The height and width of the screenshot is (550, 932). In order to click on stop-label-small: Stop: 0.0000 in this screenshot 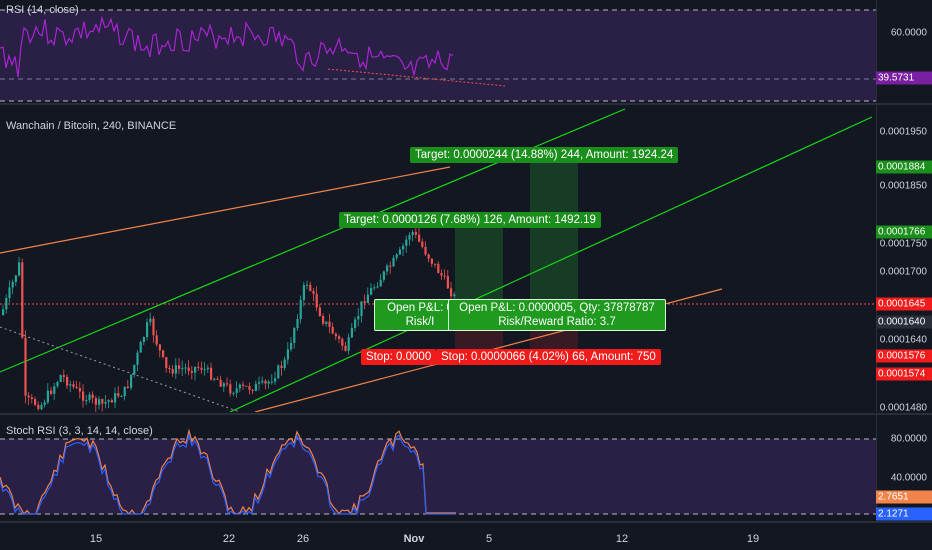, I will do `click(399, 357)`.